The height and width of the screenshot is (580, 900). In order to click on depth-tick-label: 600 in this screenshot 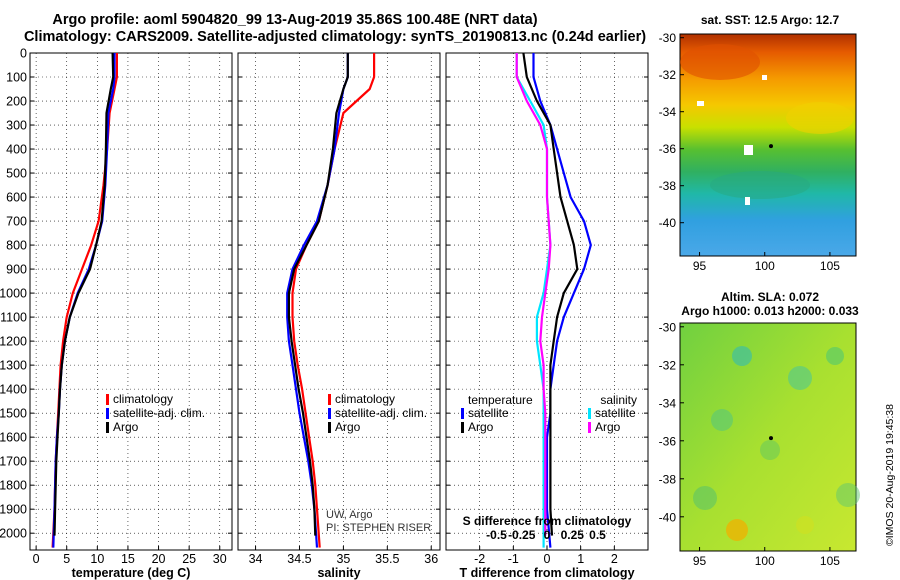, I will do `click(16, 198)`.